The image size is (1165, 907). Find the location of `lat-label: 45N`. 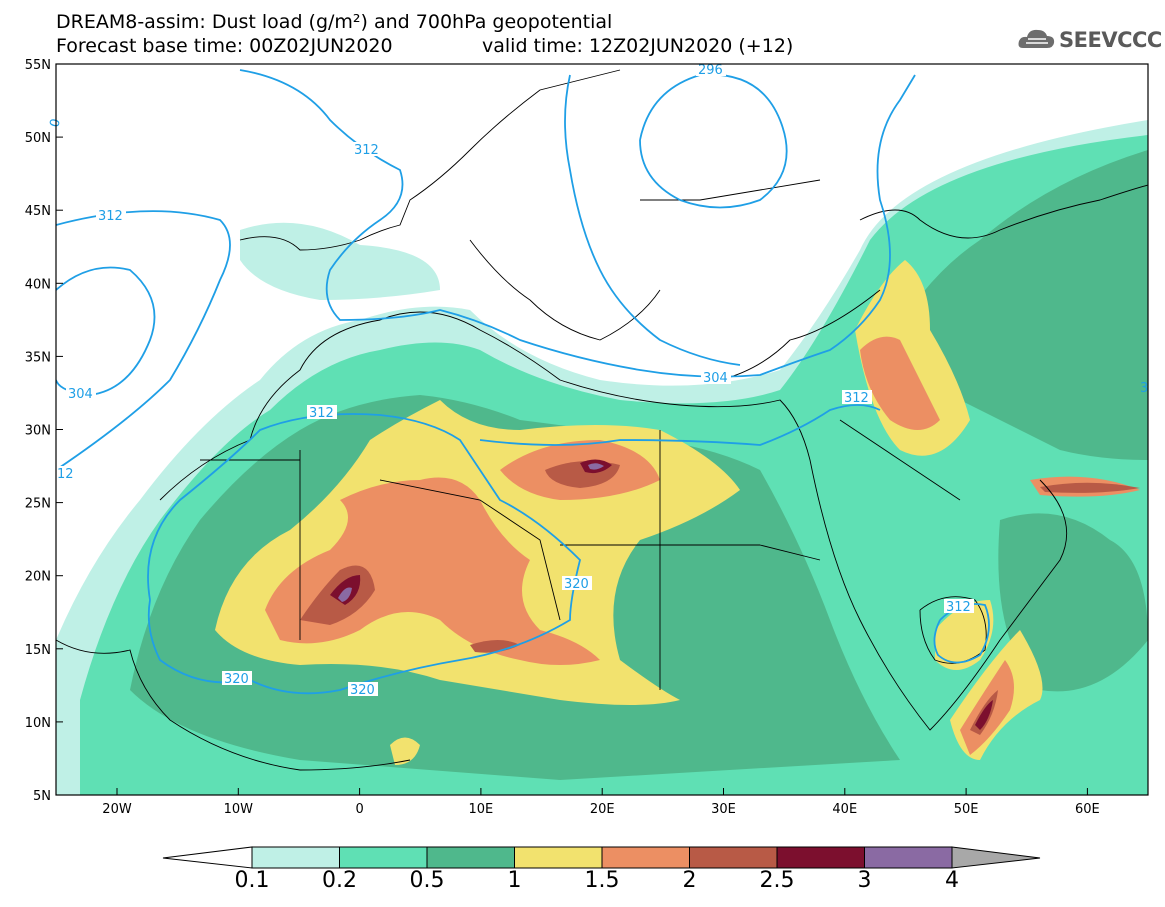

lat-label: 45N is located at coordinates (38, 211).